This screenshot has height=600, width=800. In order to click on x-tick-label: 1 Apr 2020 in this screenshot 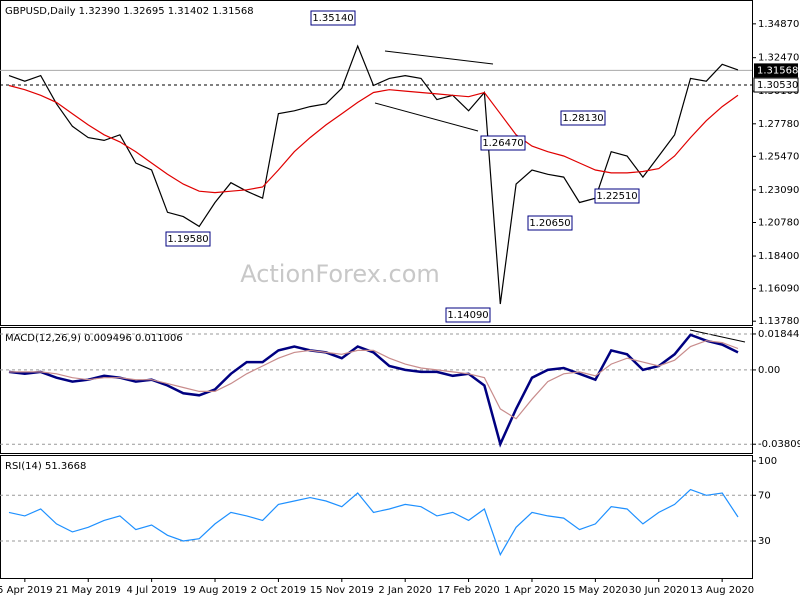, I will do `click(531, 590)`.